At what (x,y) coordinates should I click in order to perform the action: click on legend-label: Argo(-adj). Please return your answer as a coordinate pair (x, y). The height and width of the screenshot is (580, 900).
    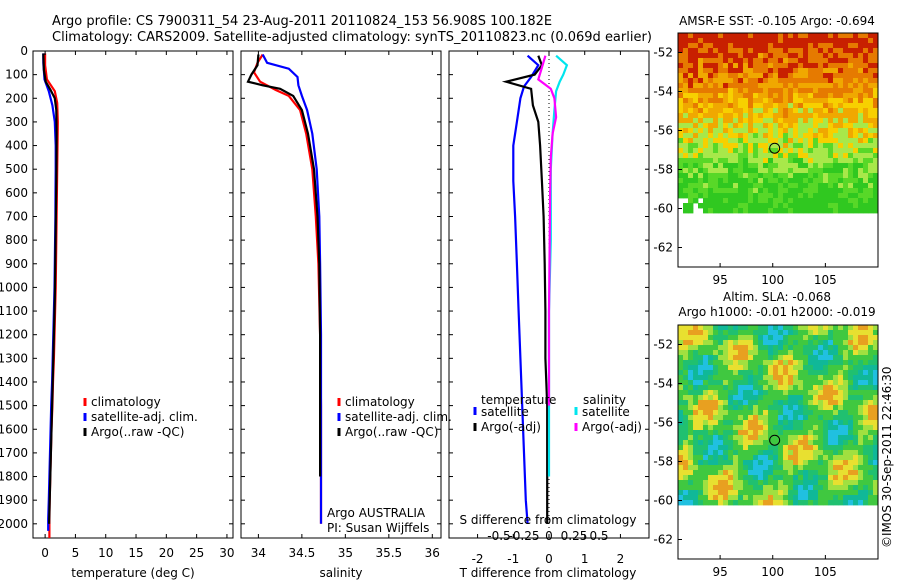
    Looking at the image, I should click on (511, 427).